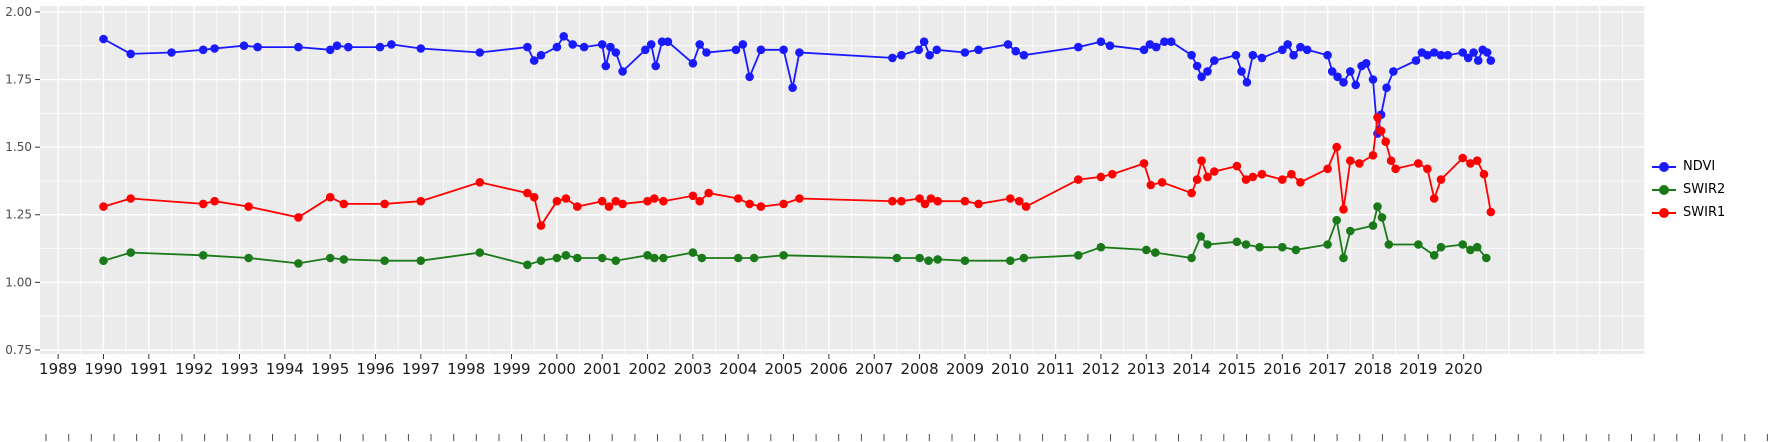 The width and height of the screenshot is (1773, 442). Describe the element at coordinates (1664, 190) in the screenshot. I see `swir2-legend-key-icon` at that location.